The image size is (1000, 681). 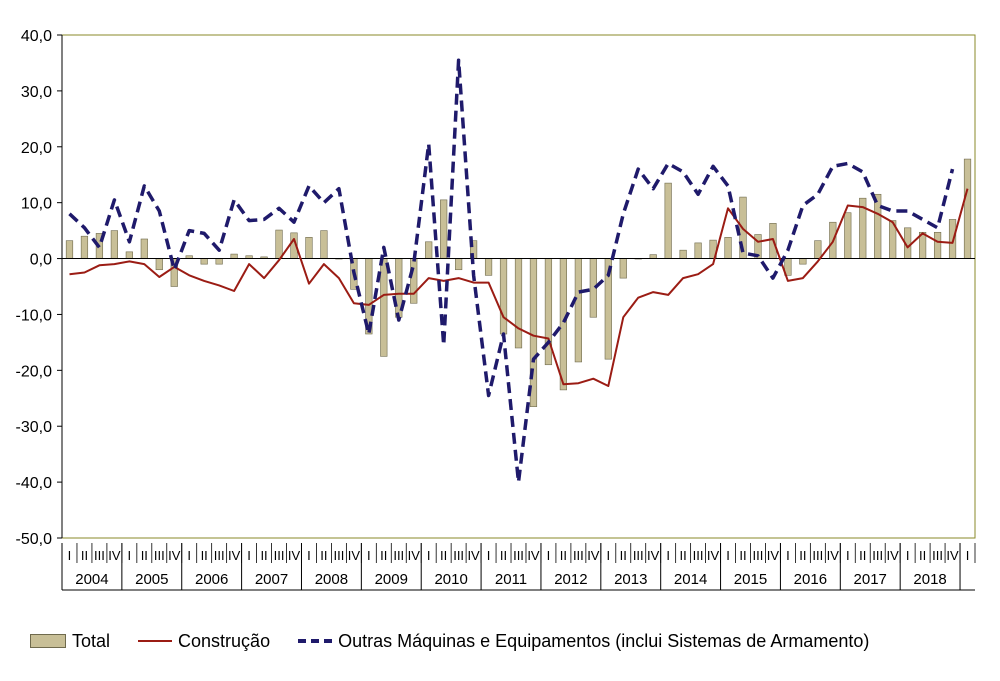 I want to click on year-label: 2014, so click(x=690, y=579).